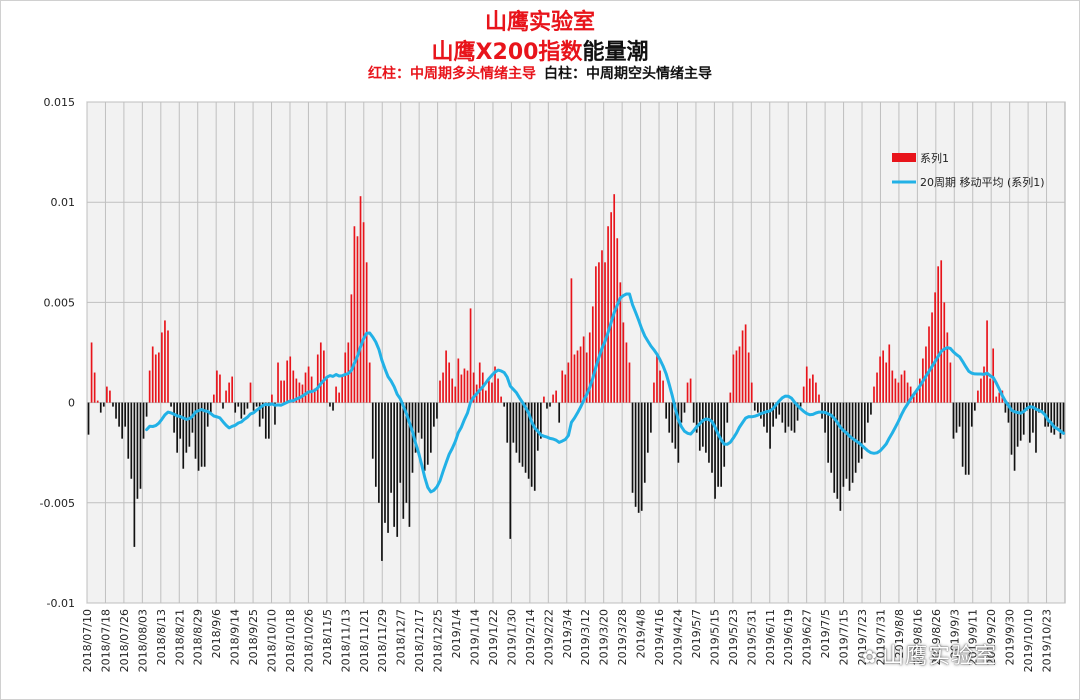  Describe the element at coordinates (57, 353) in the screenshot. I see `y-axis: 0.015 0.01 0.005 0 -0.005 -0.01` at that location.